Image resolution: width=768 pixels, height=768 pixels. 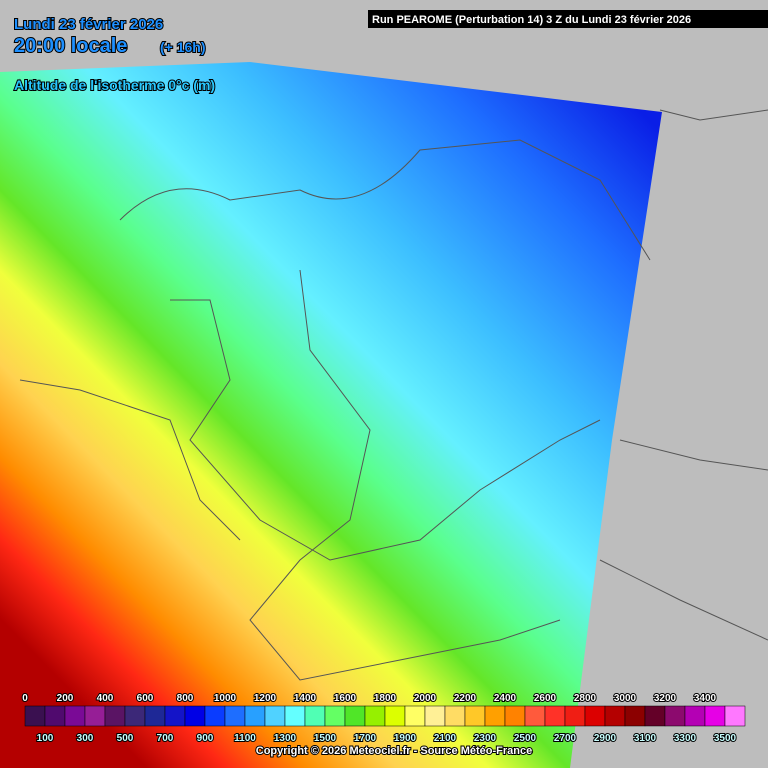 What do you see at coordinates (545, 698) in the screenshot?
I see `legend-label: 2600` at bounding box center [545, 698].